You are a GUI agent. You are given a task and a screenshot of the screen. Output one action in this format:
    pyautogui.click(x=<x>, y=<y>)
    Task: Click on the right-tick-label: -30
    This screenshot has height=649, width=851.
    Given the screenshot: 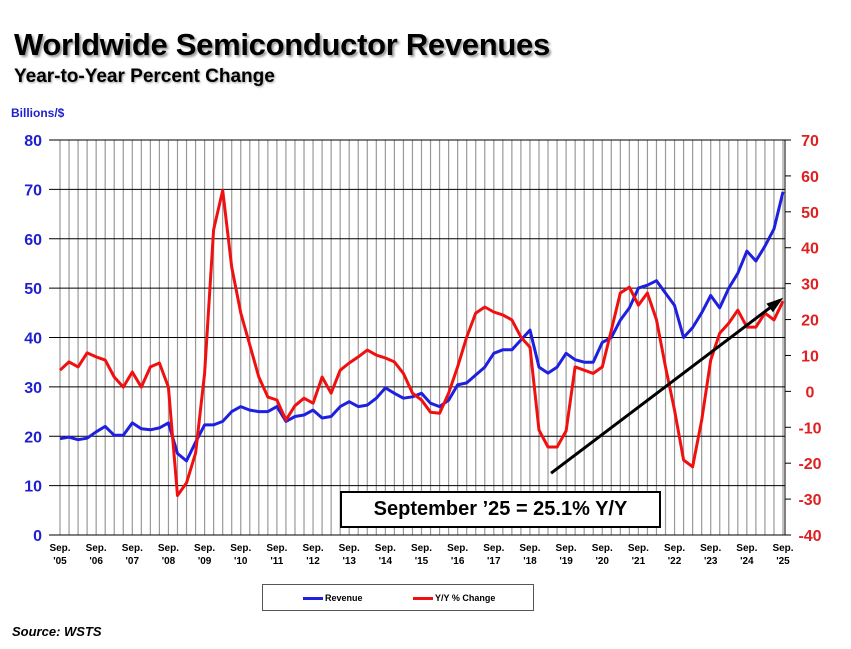 What is the action you would take?
    pyautogui.click(x=809, y=500)
    